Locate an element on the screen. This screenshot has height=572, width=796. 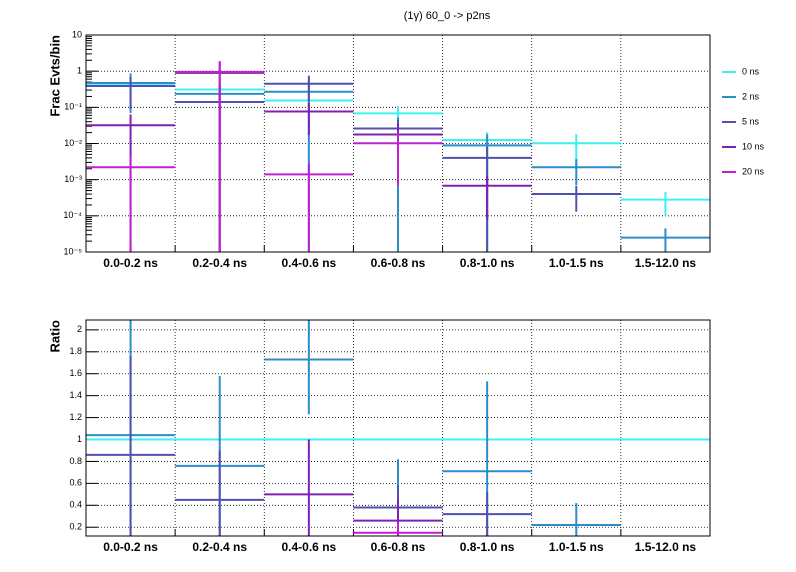
y-tick-label: 10⁻⁴ is located at coordinates (72, 215).